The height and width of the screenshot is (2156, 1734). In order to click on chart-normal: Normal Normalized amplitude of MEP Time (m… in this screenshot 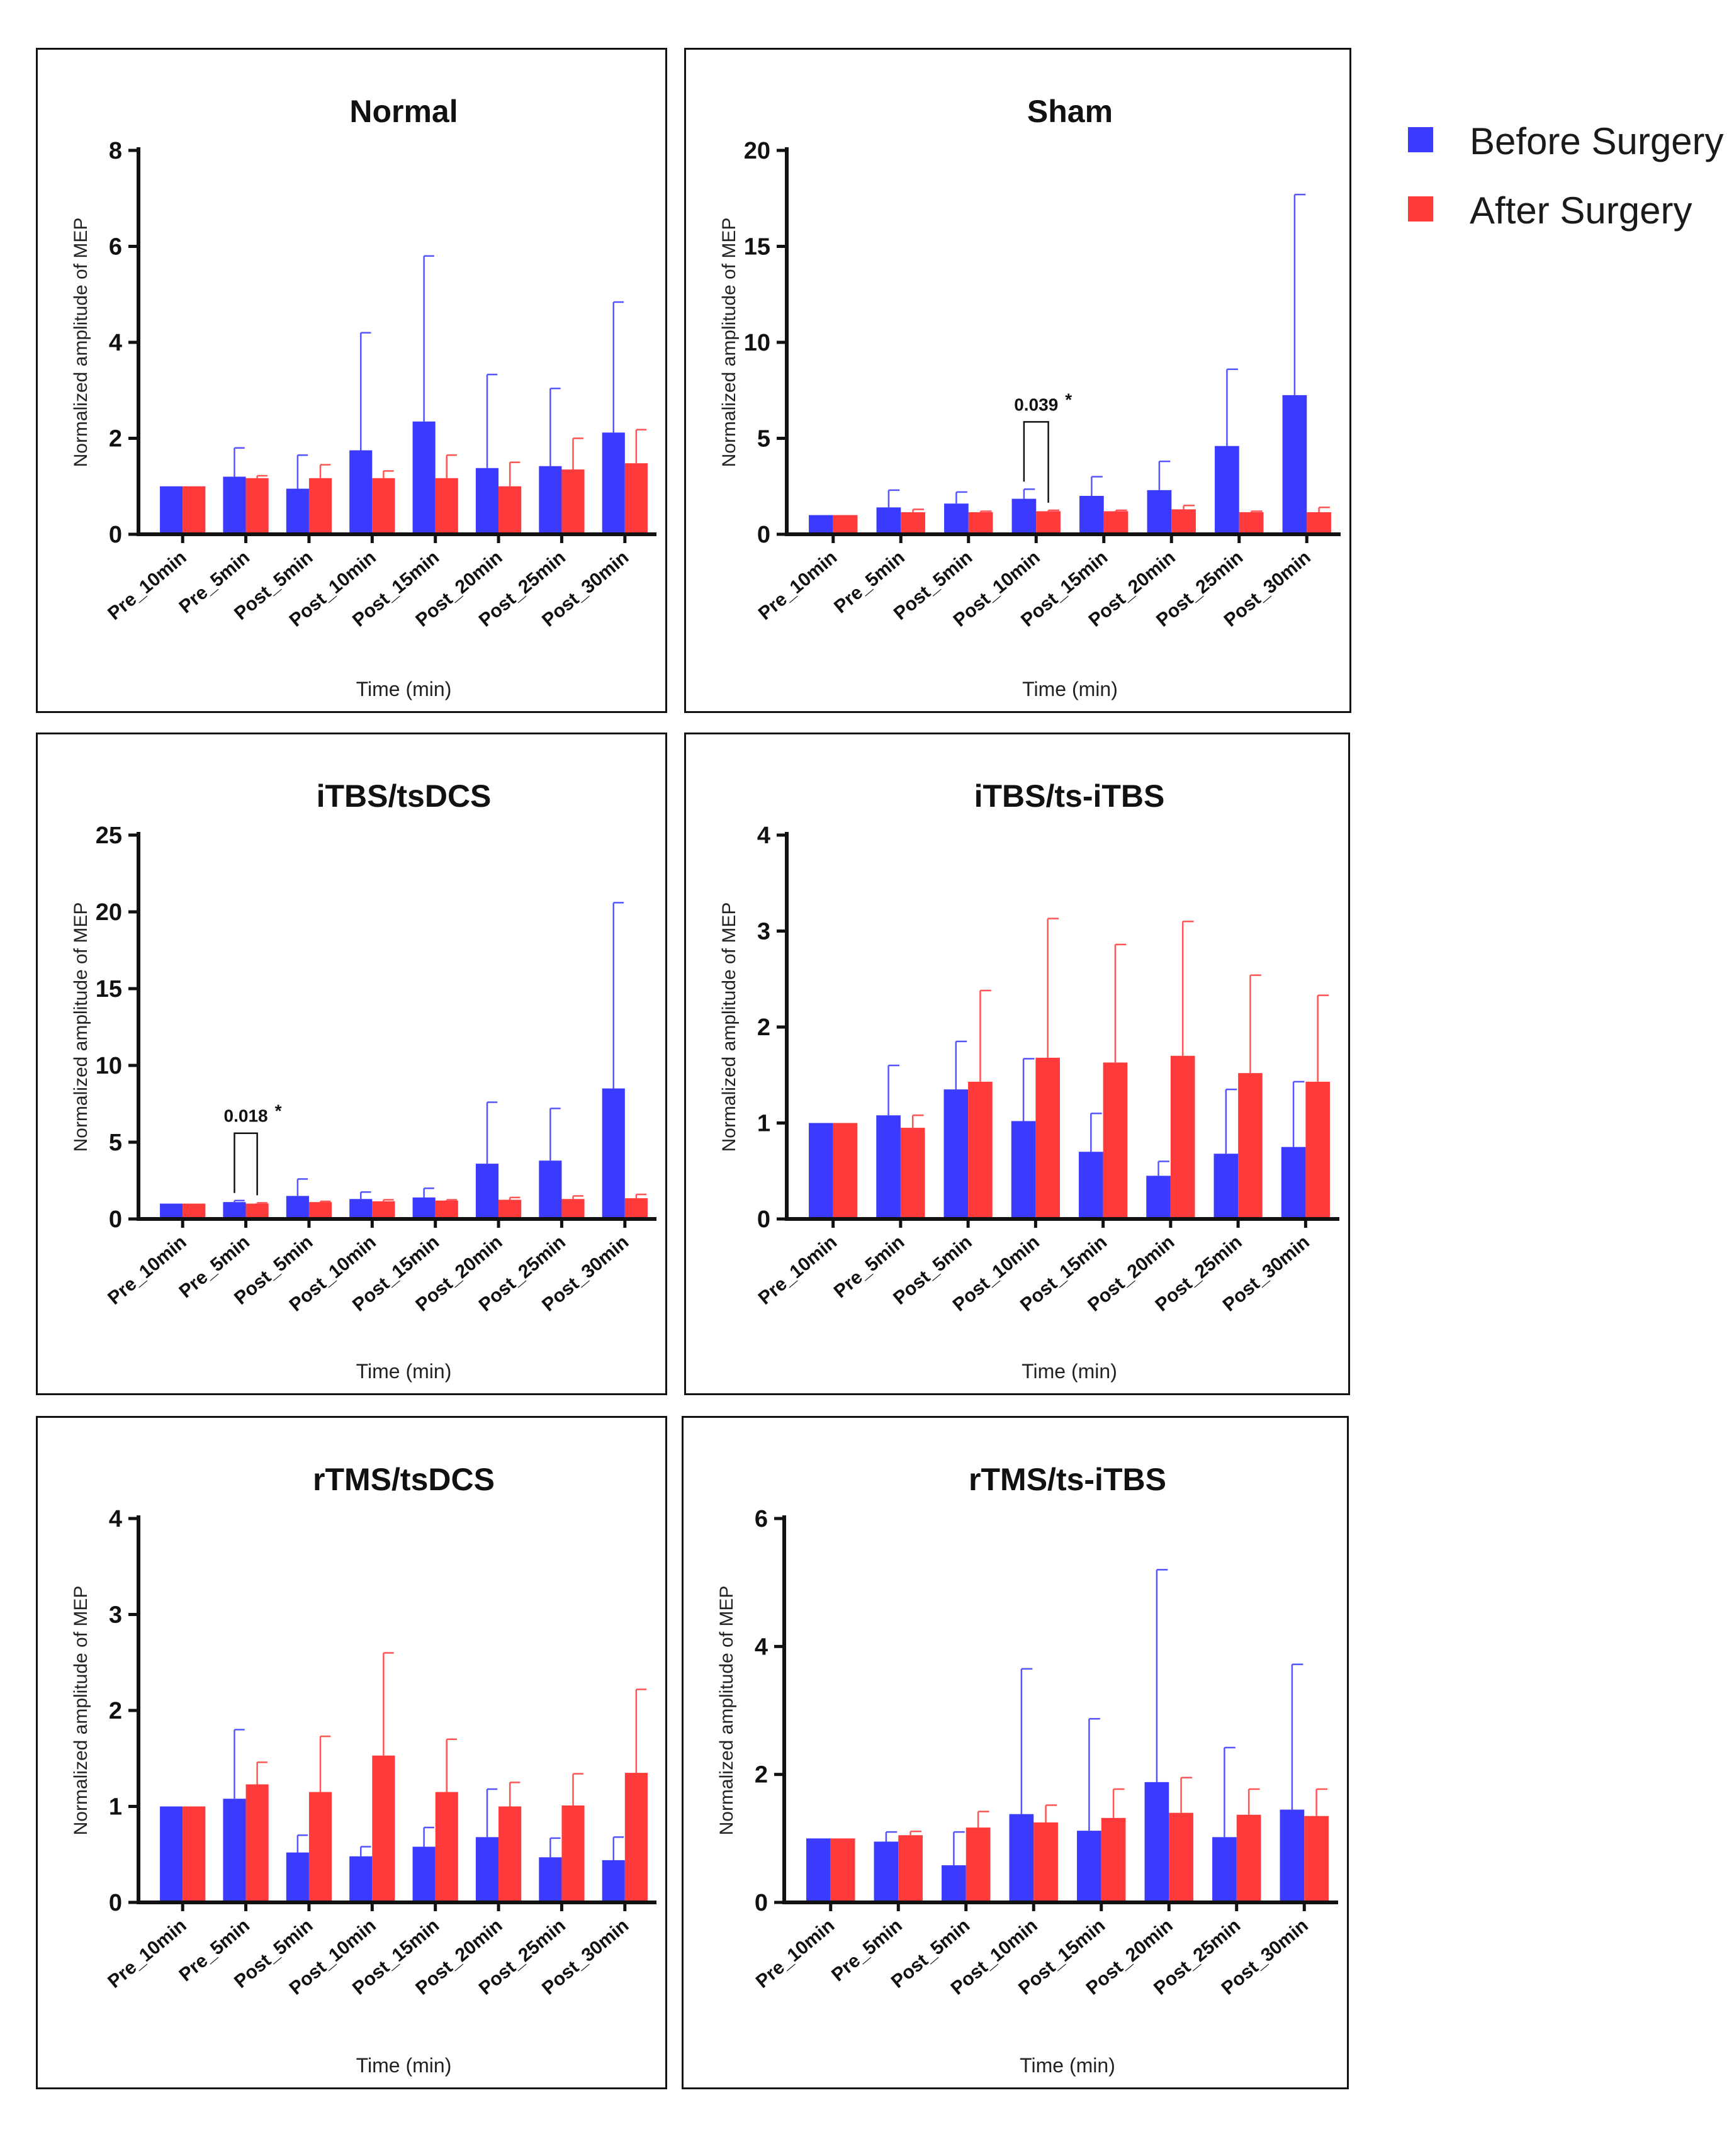, I will do `click(363, 397)`.